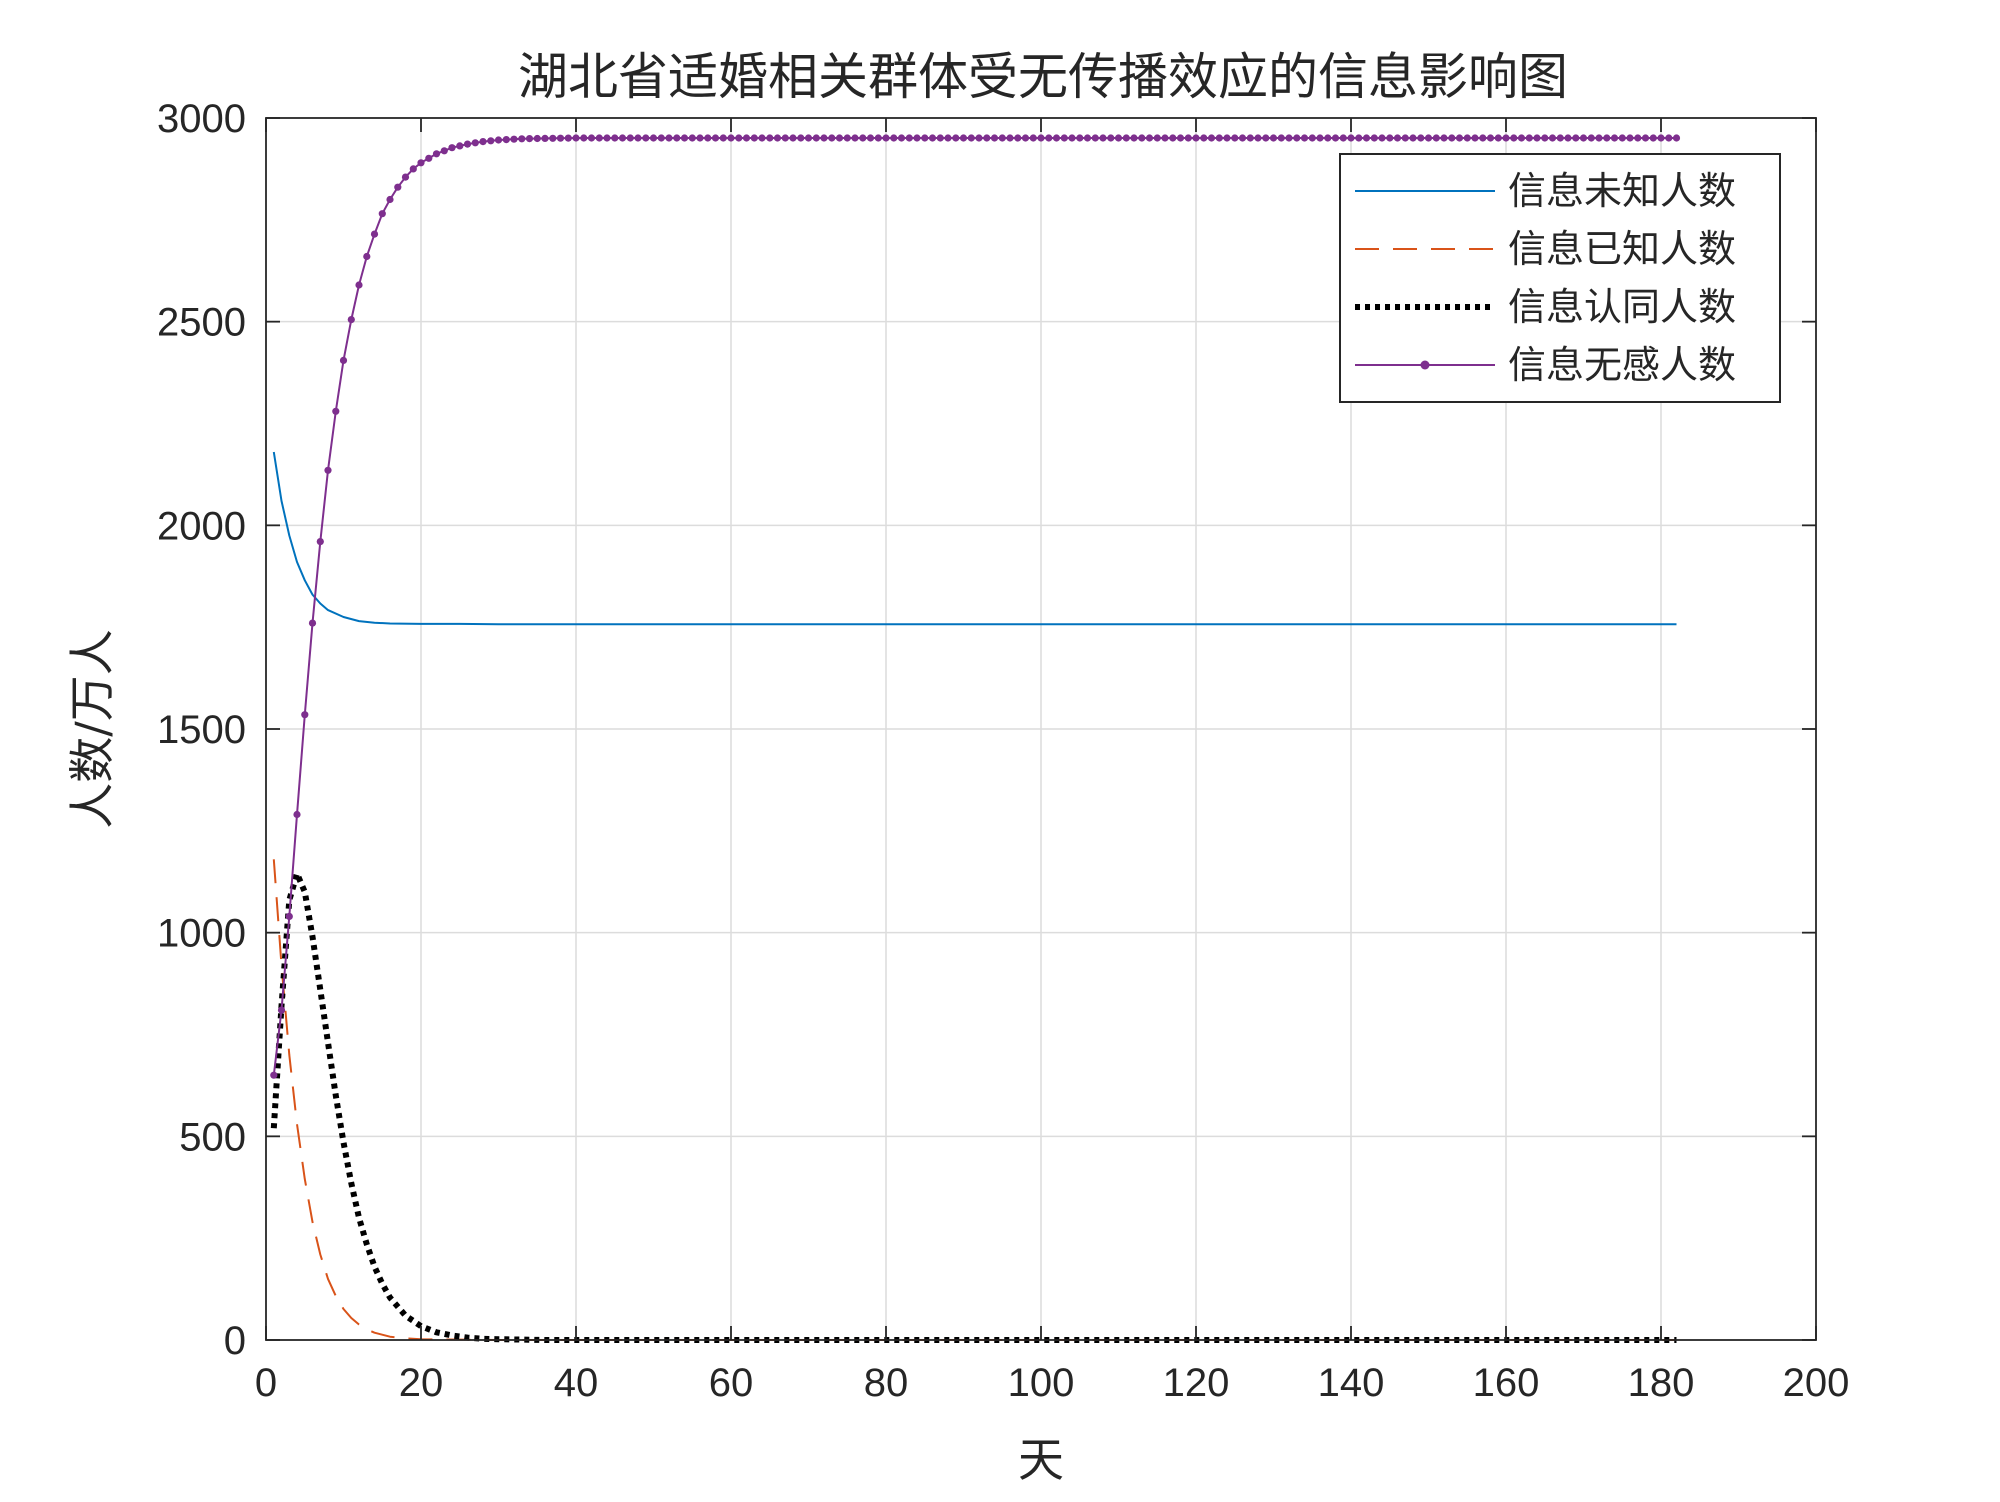 The image size is (2000, 1502). What do you see at coordinates (731, 1383) in the screenshot?
I see `x-tick-label: 60` at bounding box center [731, 1383].